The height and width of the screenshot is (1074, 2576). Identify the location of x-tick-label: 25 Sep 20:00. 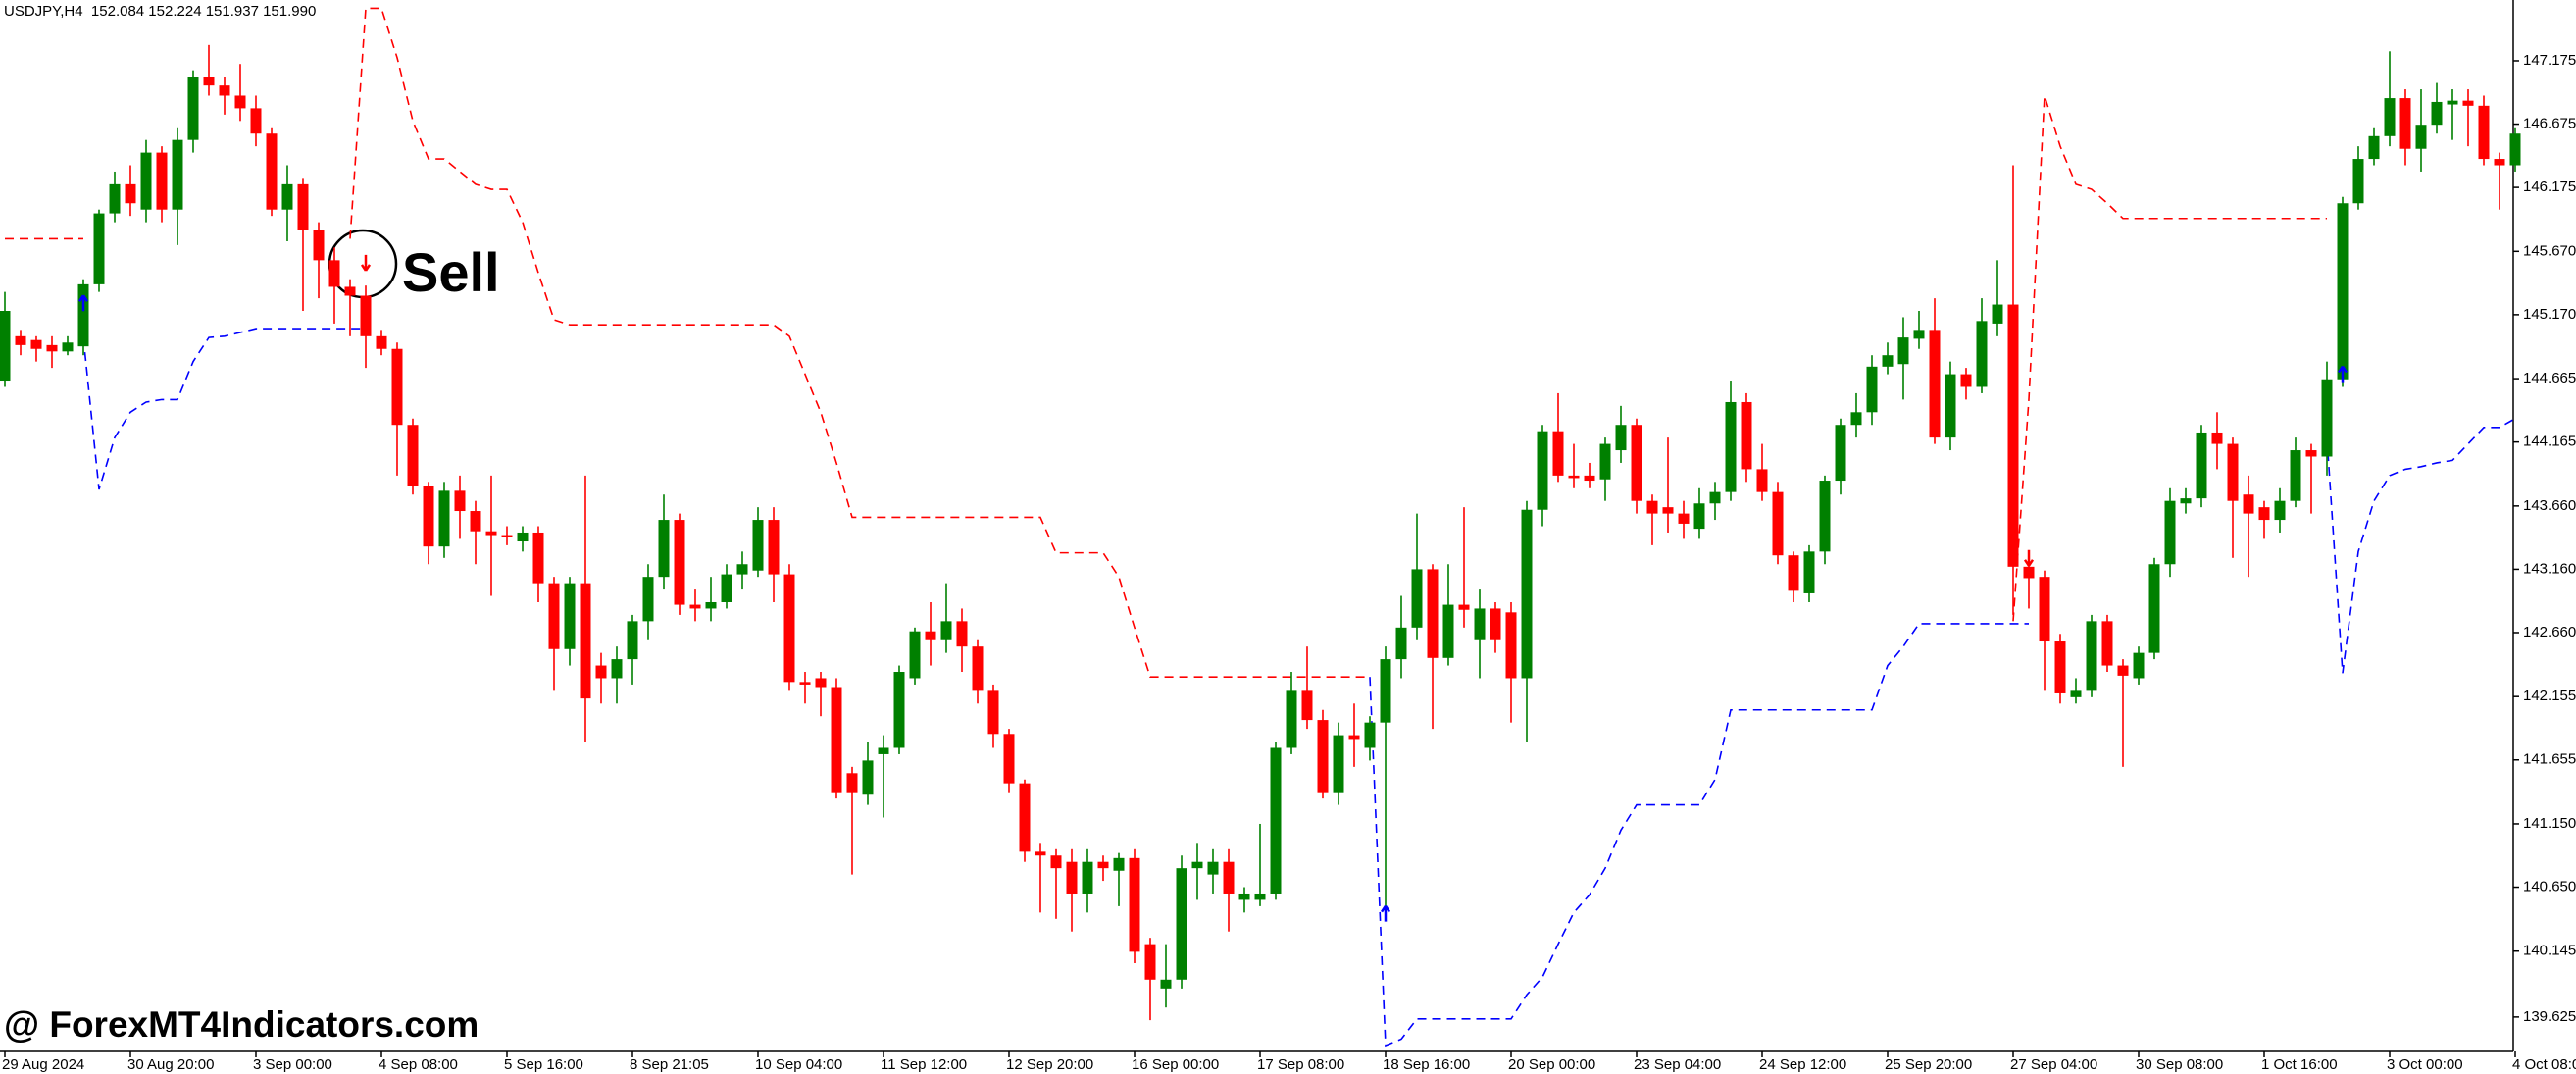
(1929, 1064).